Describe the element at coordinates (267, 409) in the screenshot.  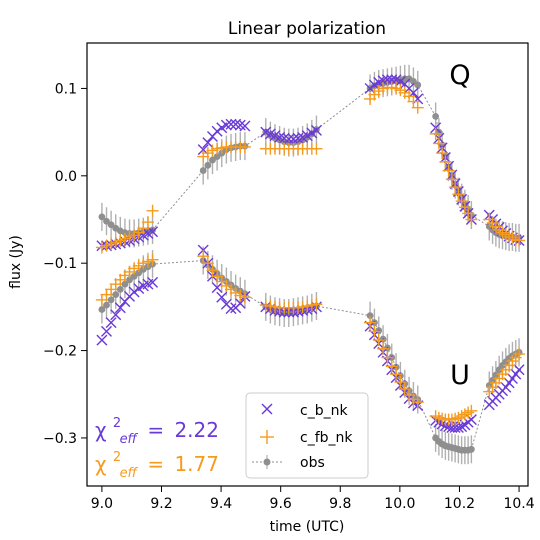
I see `legend-marker-c-b-nk` at that location.